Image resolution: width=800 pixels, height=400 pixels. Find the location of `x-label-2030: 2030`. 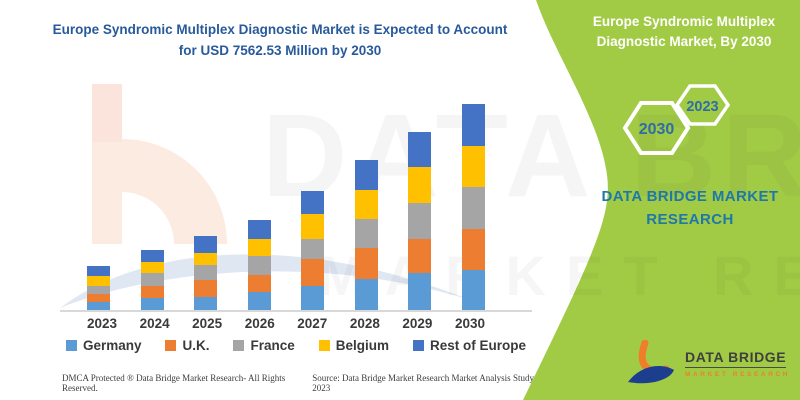

x-label-2030: 2030 is located at coordinates (469, 323).